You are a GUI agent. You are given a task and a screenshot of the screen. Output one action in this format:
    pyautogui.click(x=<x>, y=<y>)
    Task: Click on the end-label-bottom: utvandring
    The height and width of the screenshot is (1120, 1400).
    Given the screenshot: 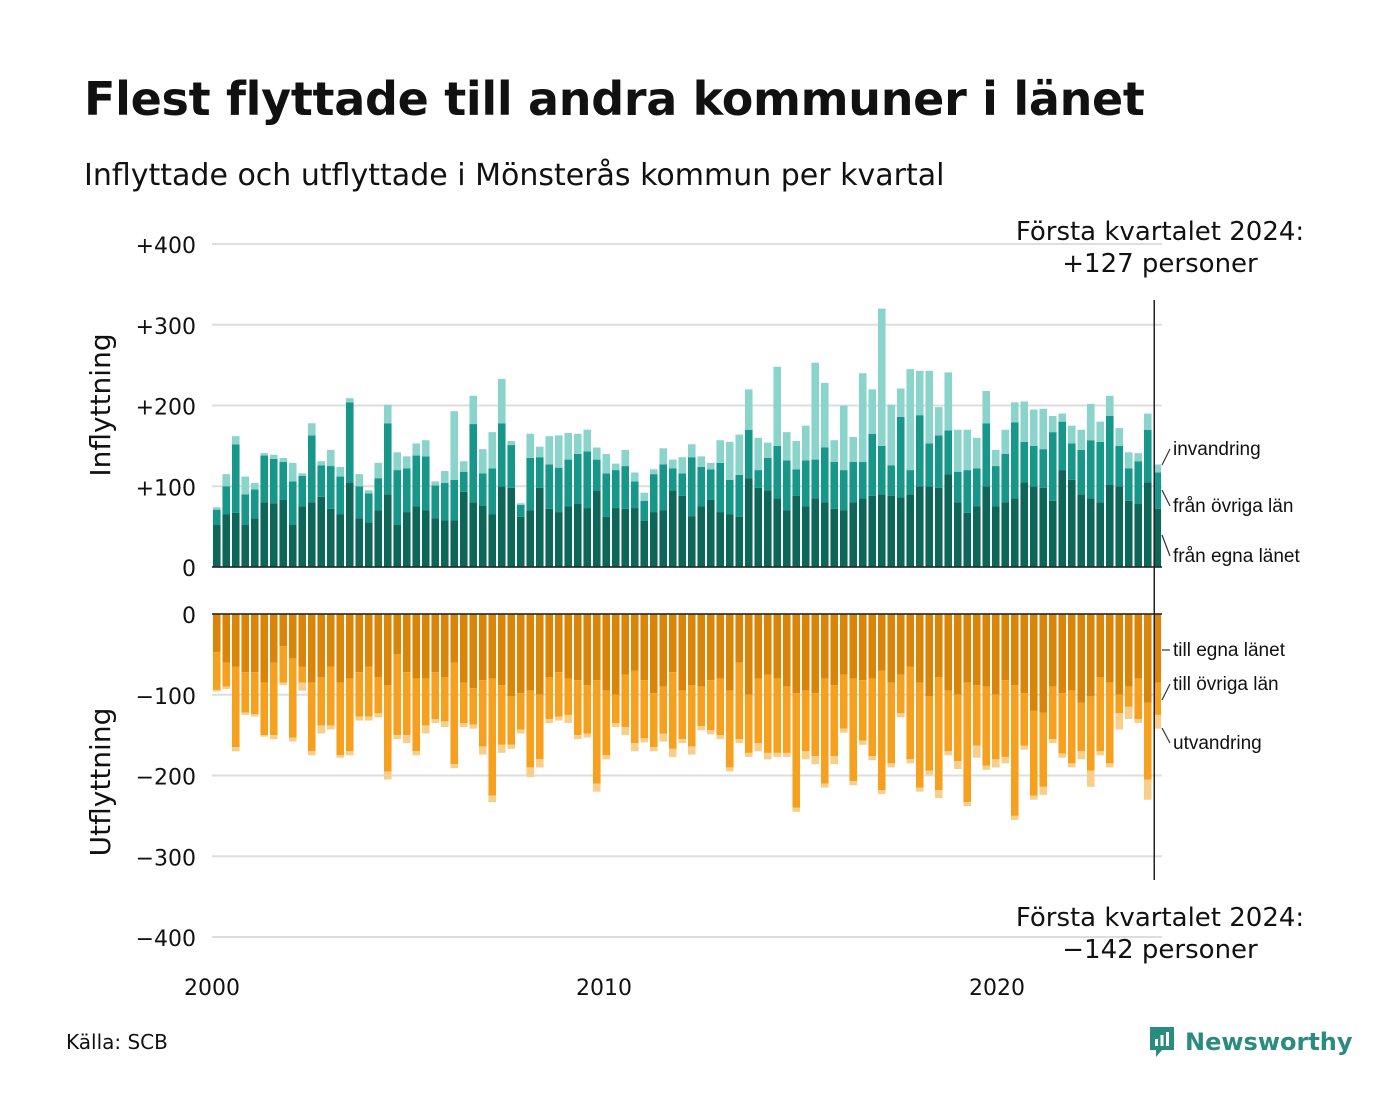 What is the action you would take?
    pyautogui.click(x=1217, y=743)
    